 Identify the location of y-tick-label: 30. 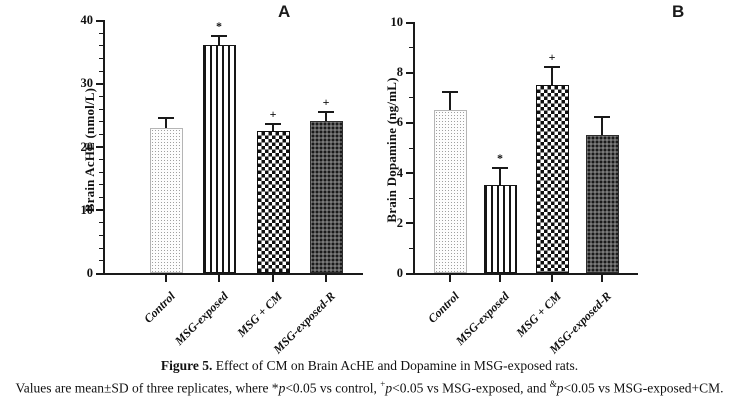
(87, 83).